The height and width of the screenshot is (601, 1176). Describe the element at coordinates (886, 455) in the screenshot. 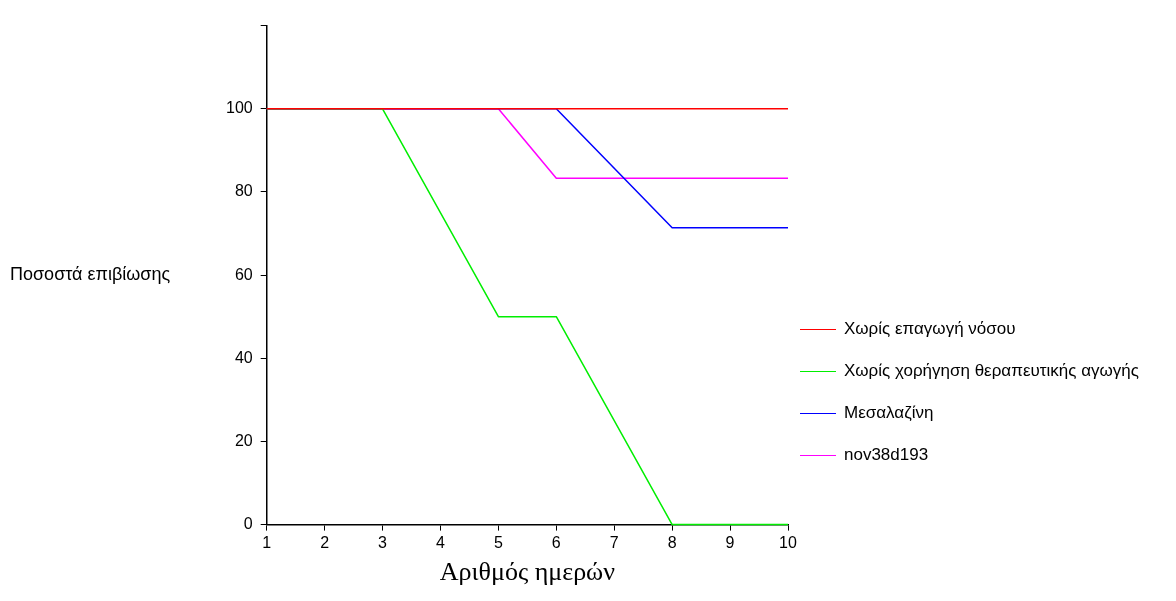

I see `legend-label: nov38d193` at that location.